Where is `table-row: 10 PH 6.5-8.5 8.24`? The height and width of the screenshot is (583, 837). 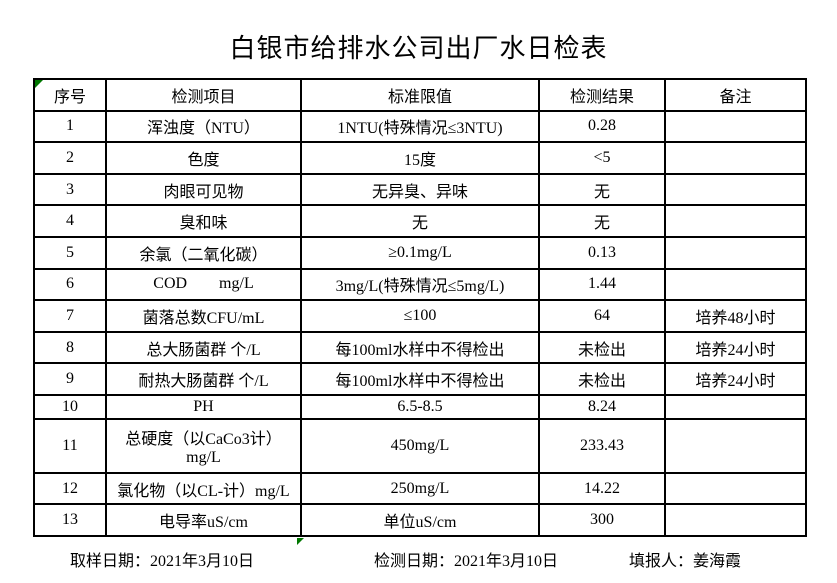 table-row: 10 PH 6.5-8.5 8.24 is located at coordinates (420, 407).